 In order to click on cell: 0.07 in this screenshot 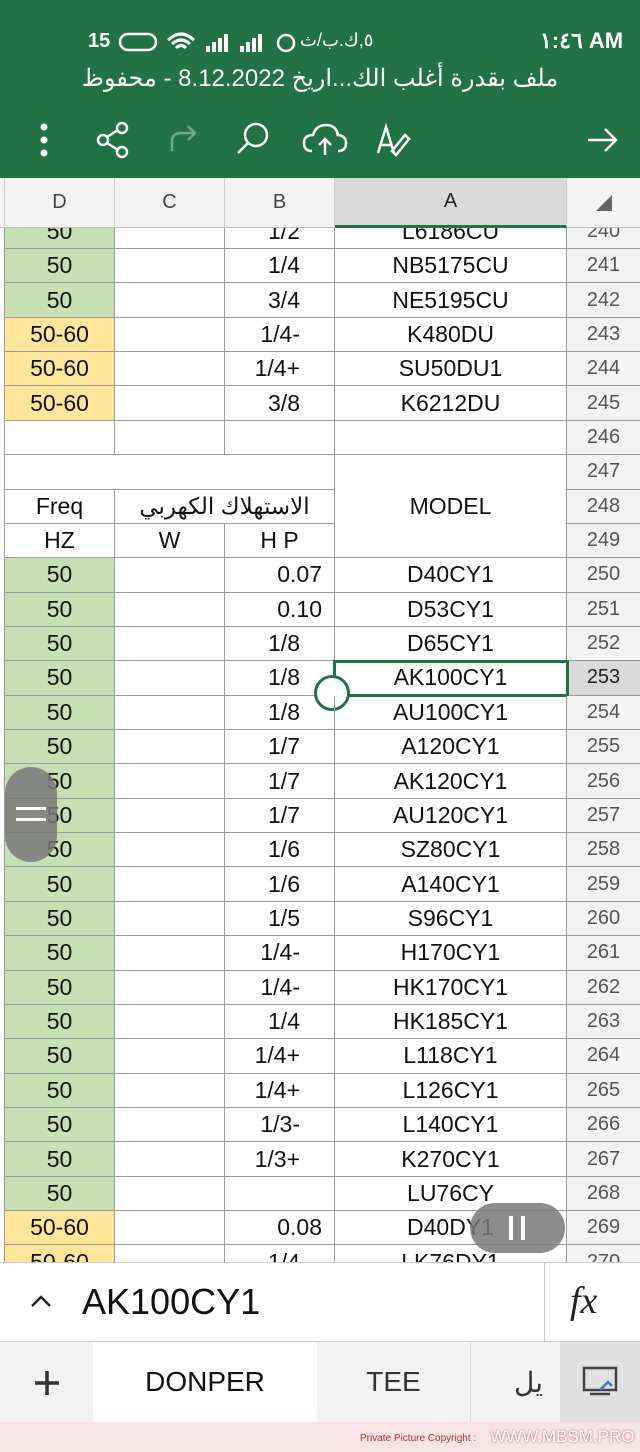, I will do `click(280, 575)`.